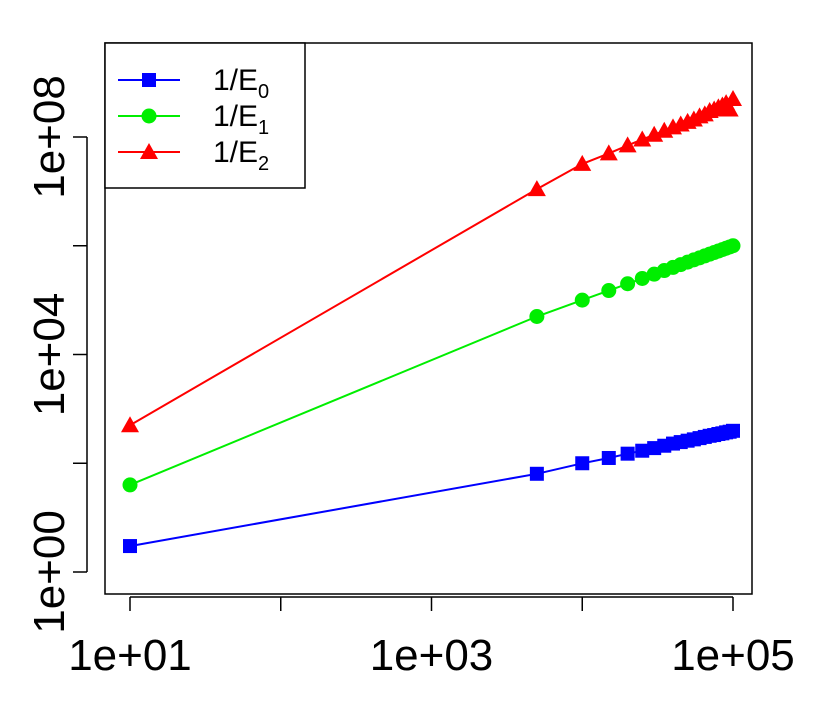  I want to click on y-tick-label: 1e+00, so click(49, 572).